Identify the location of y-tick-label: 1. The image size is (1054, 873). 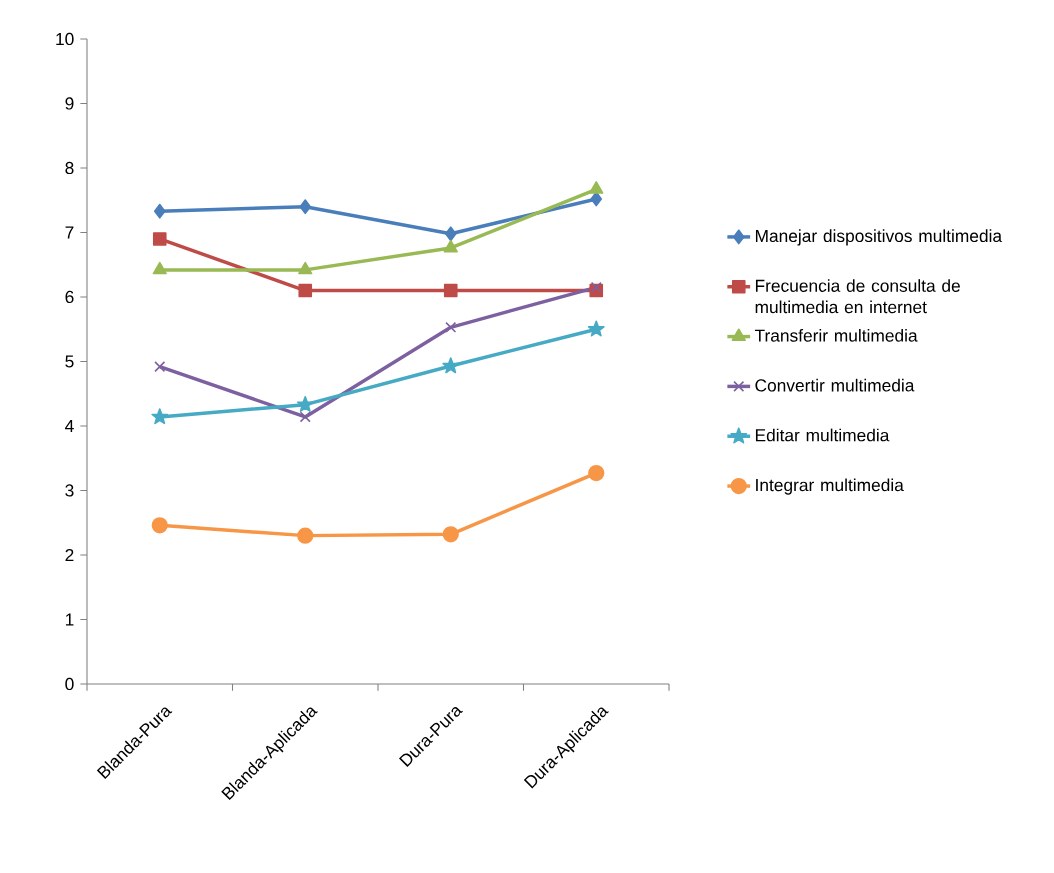
(69, 619).